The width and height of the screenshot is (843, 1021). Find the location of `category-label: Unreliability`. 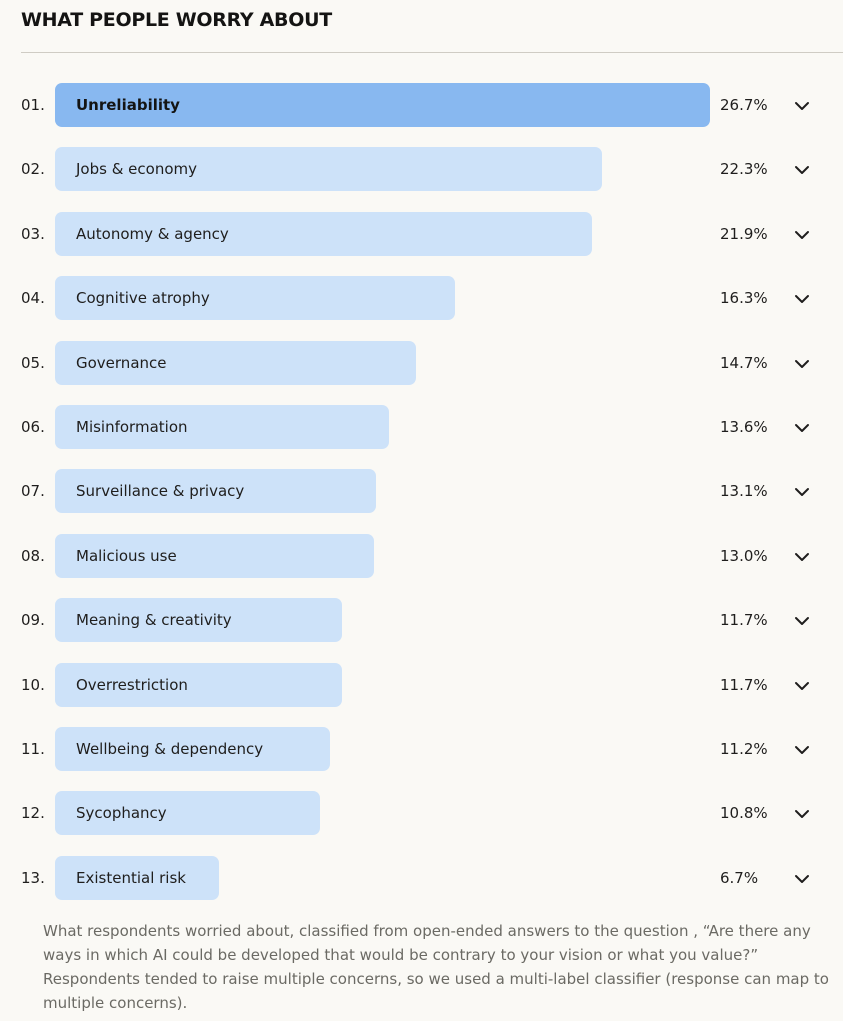

category-label: Unreliability is located at coordinates (128, 105).